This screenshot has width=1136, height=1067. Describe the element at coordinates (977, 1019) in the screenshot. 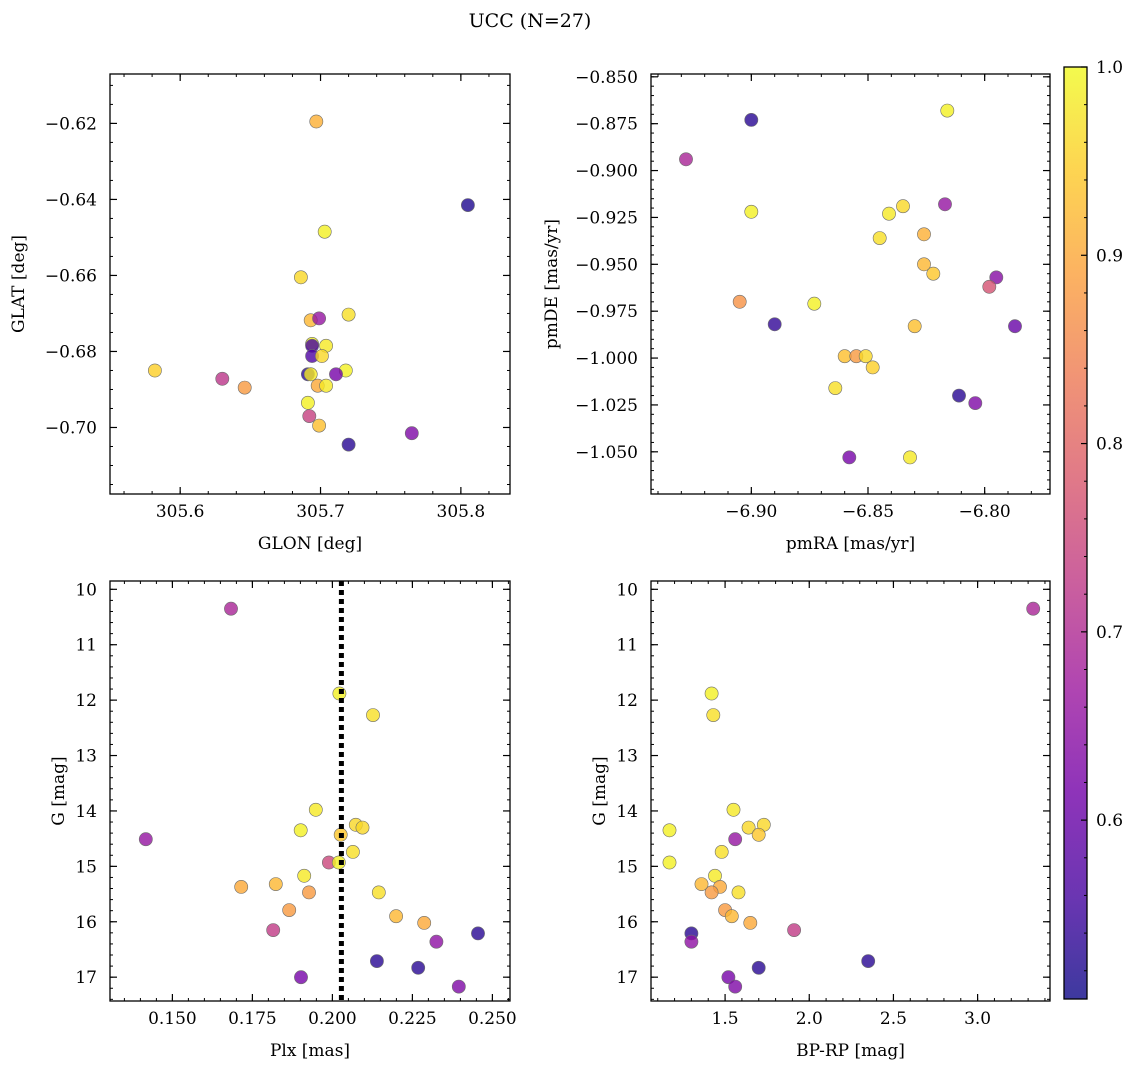

I see `x-tick-label: 3.0` at that location.